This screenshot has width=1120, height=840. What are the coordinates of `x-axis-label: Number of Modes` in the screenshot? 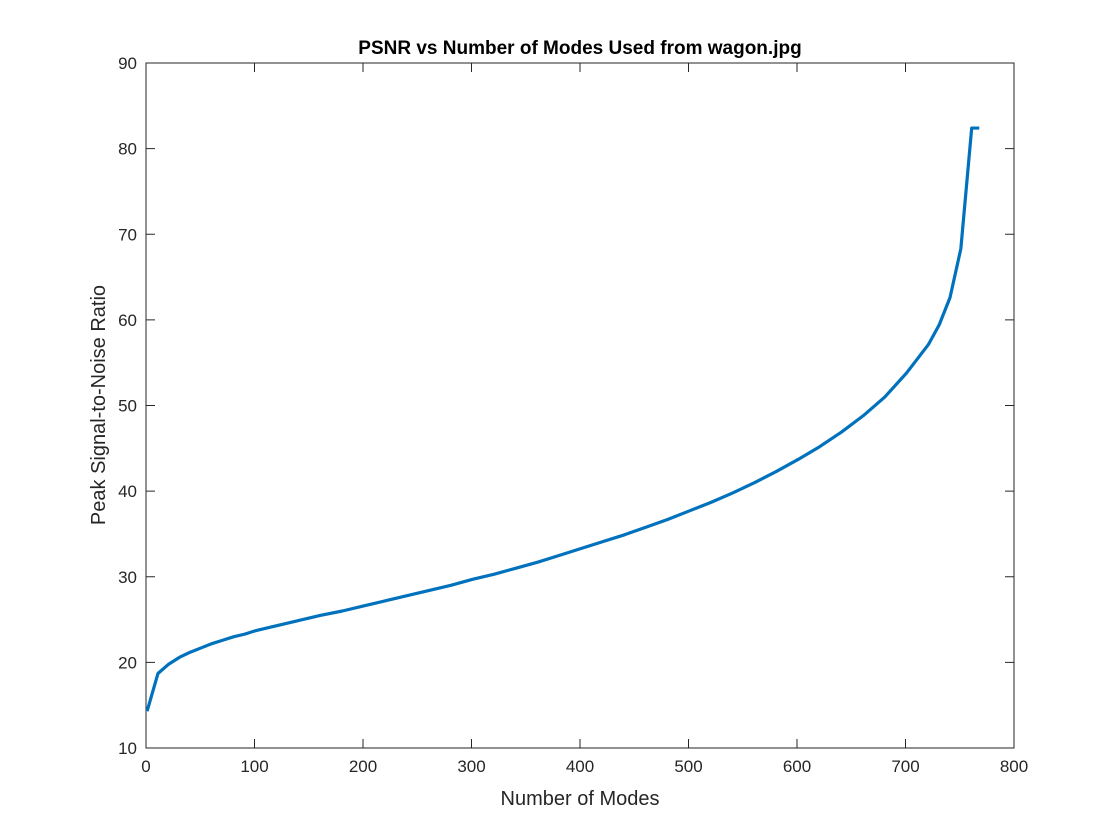 It's located at (580, 799).